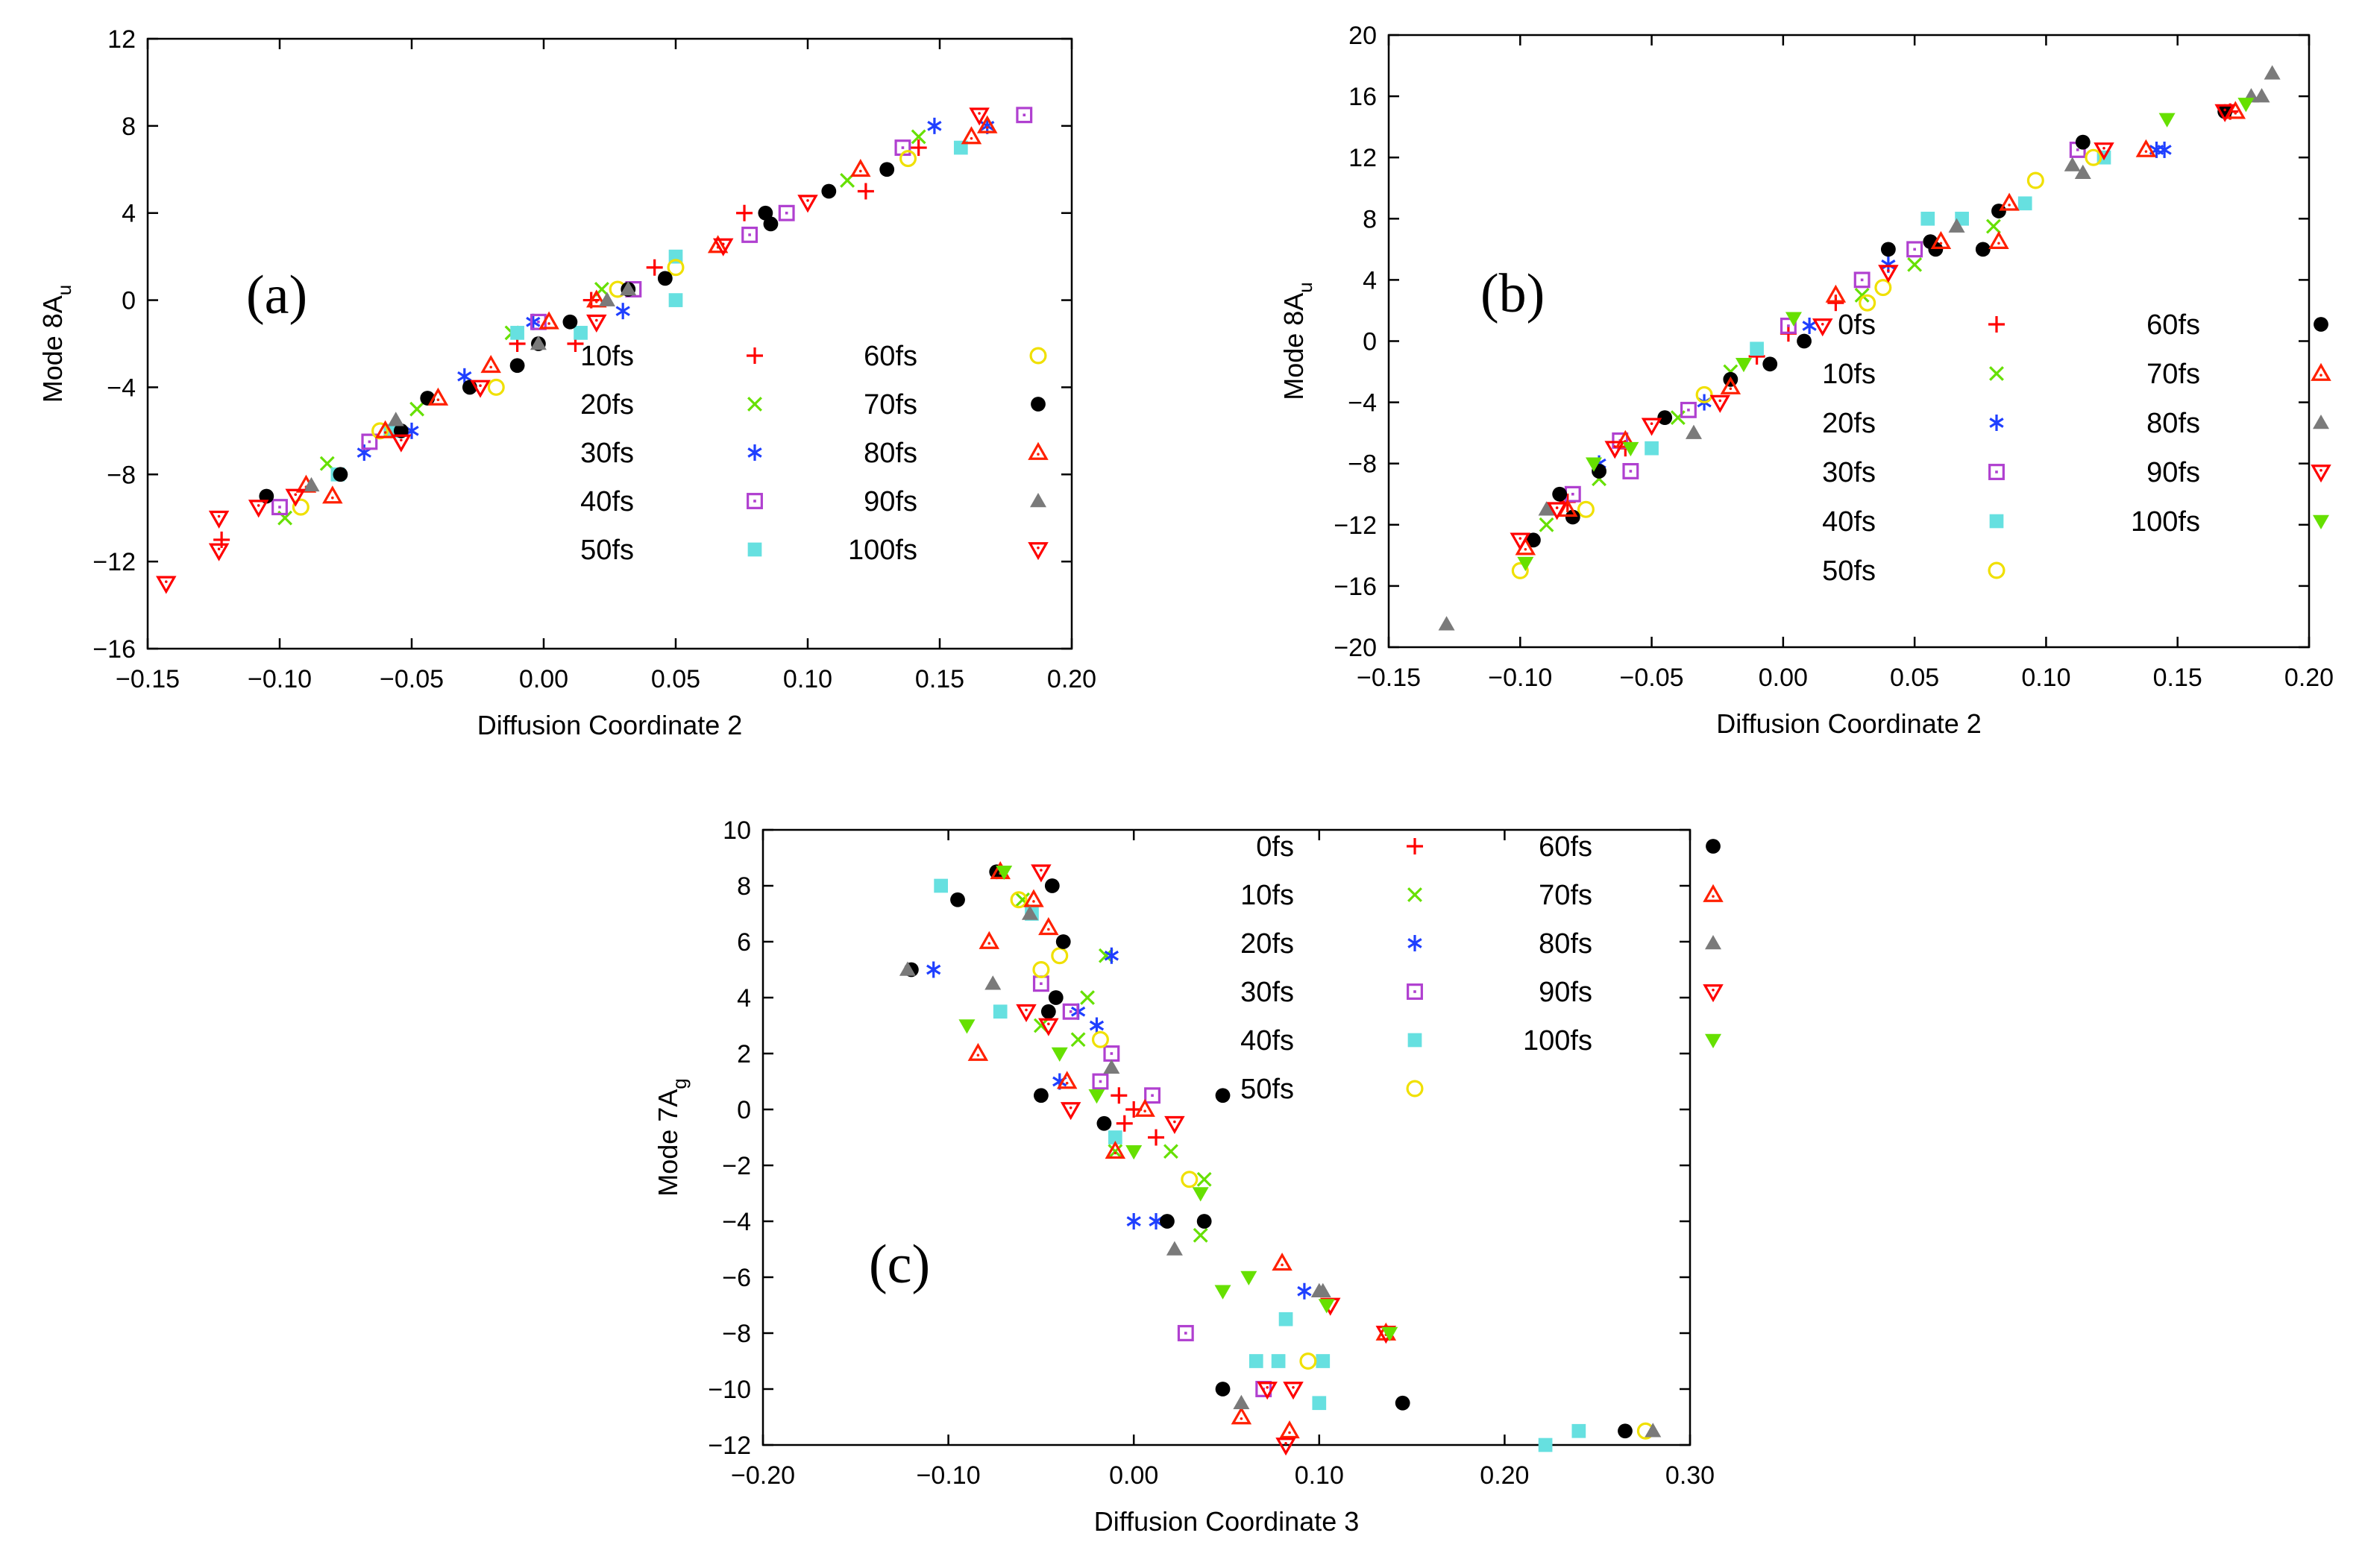  I want to click on legend-label: 80fs, so click(2173, 423).